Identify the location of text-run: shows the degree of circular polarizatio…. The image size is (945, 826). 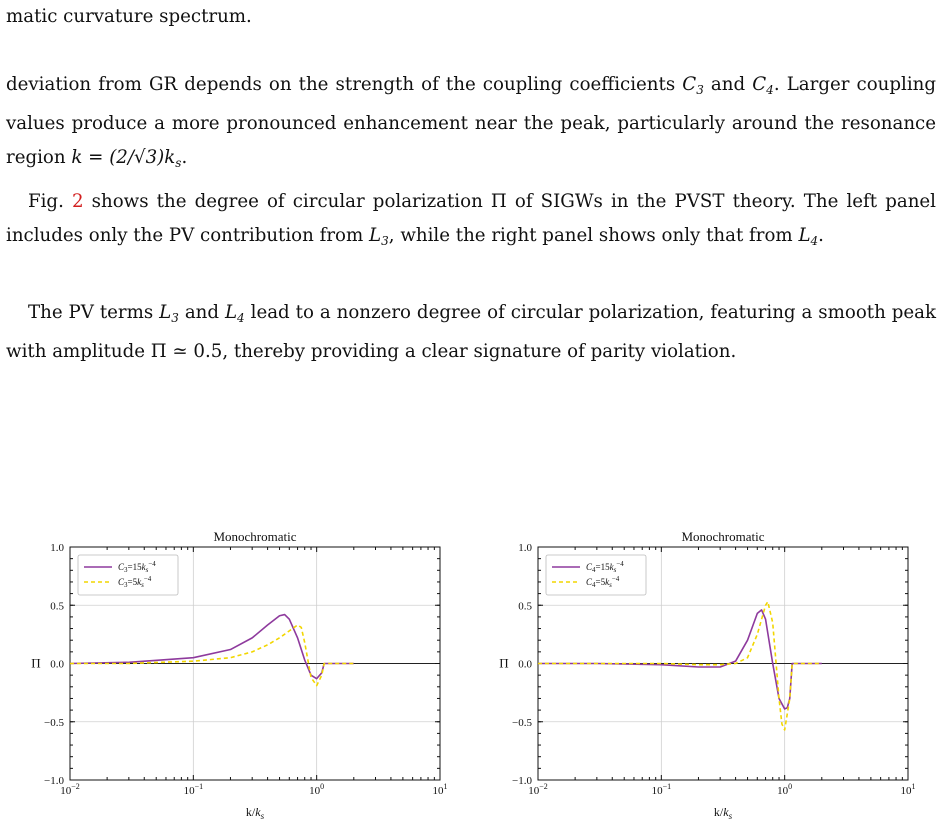
(471, 218).